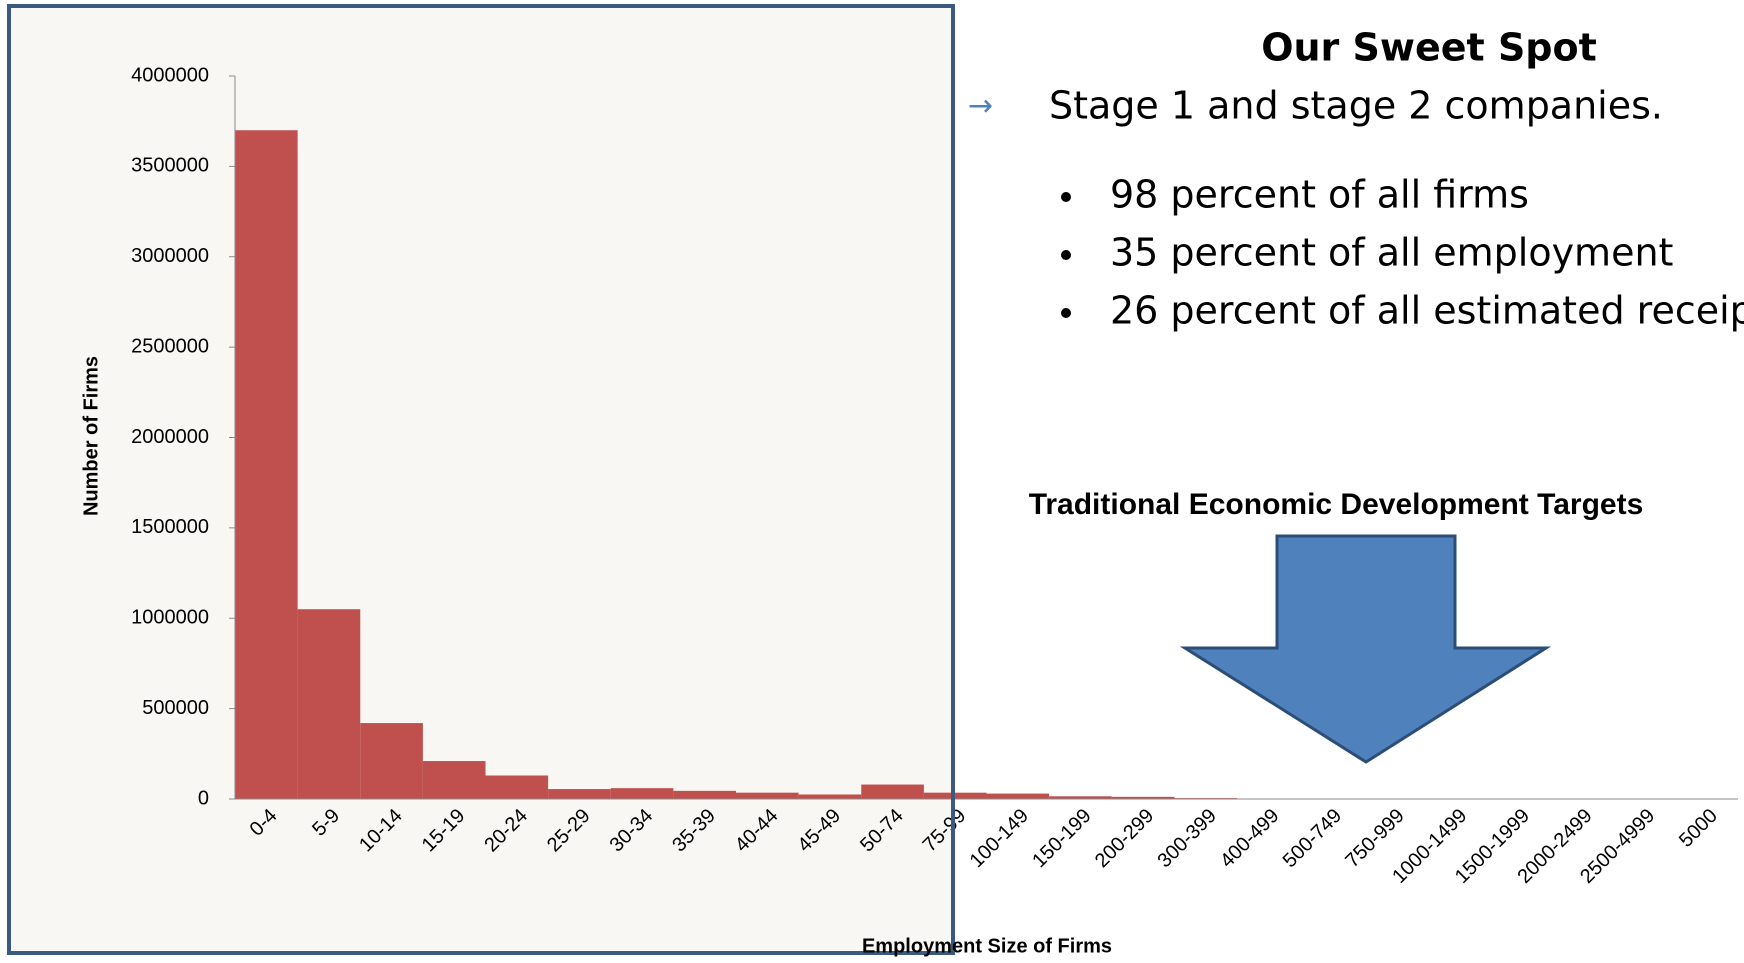 The height and width of the screenshot is (963, 1744). Describe the element at coordinates (170, 75) in the screenshot. I see `y-tick-label: 4000000` at that location.